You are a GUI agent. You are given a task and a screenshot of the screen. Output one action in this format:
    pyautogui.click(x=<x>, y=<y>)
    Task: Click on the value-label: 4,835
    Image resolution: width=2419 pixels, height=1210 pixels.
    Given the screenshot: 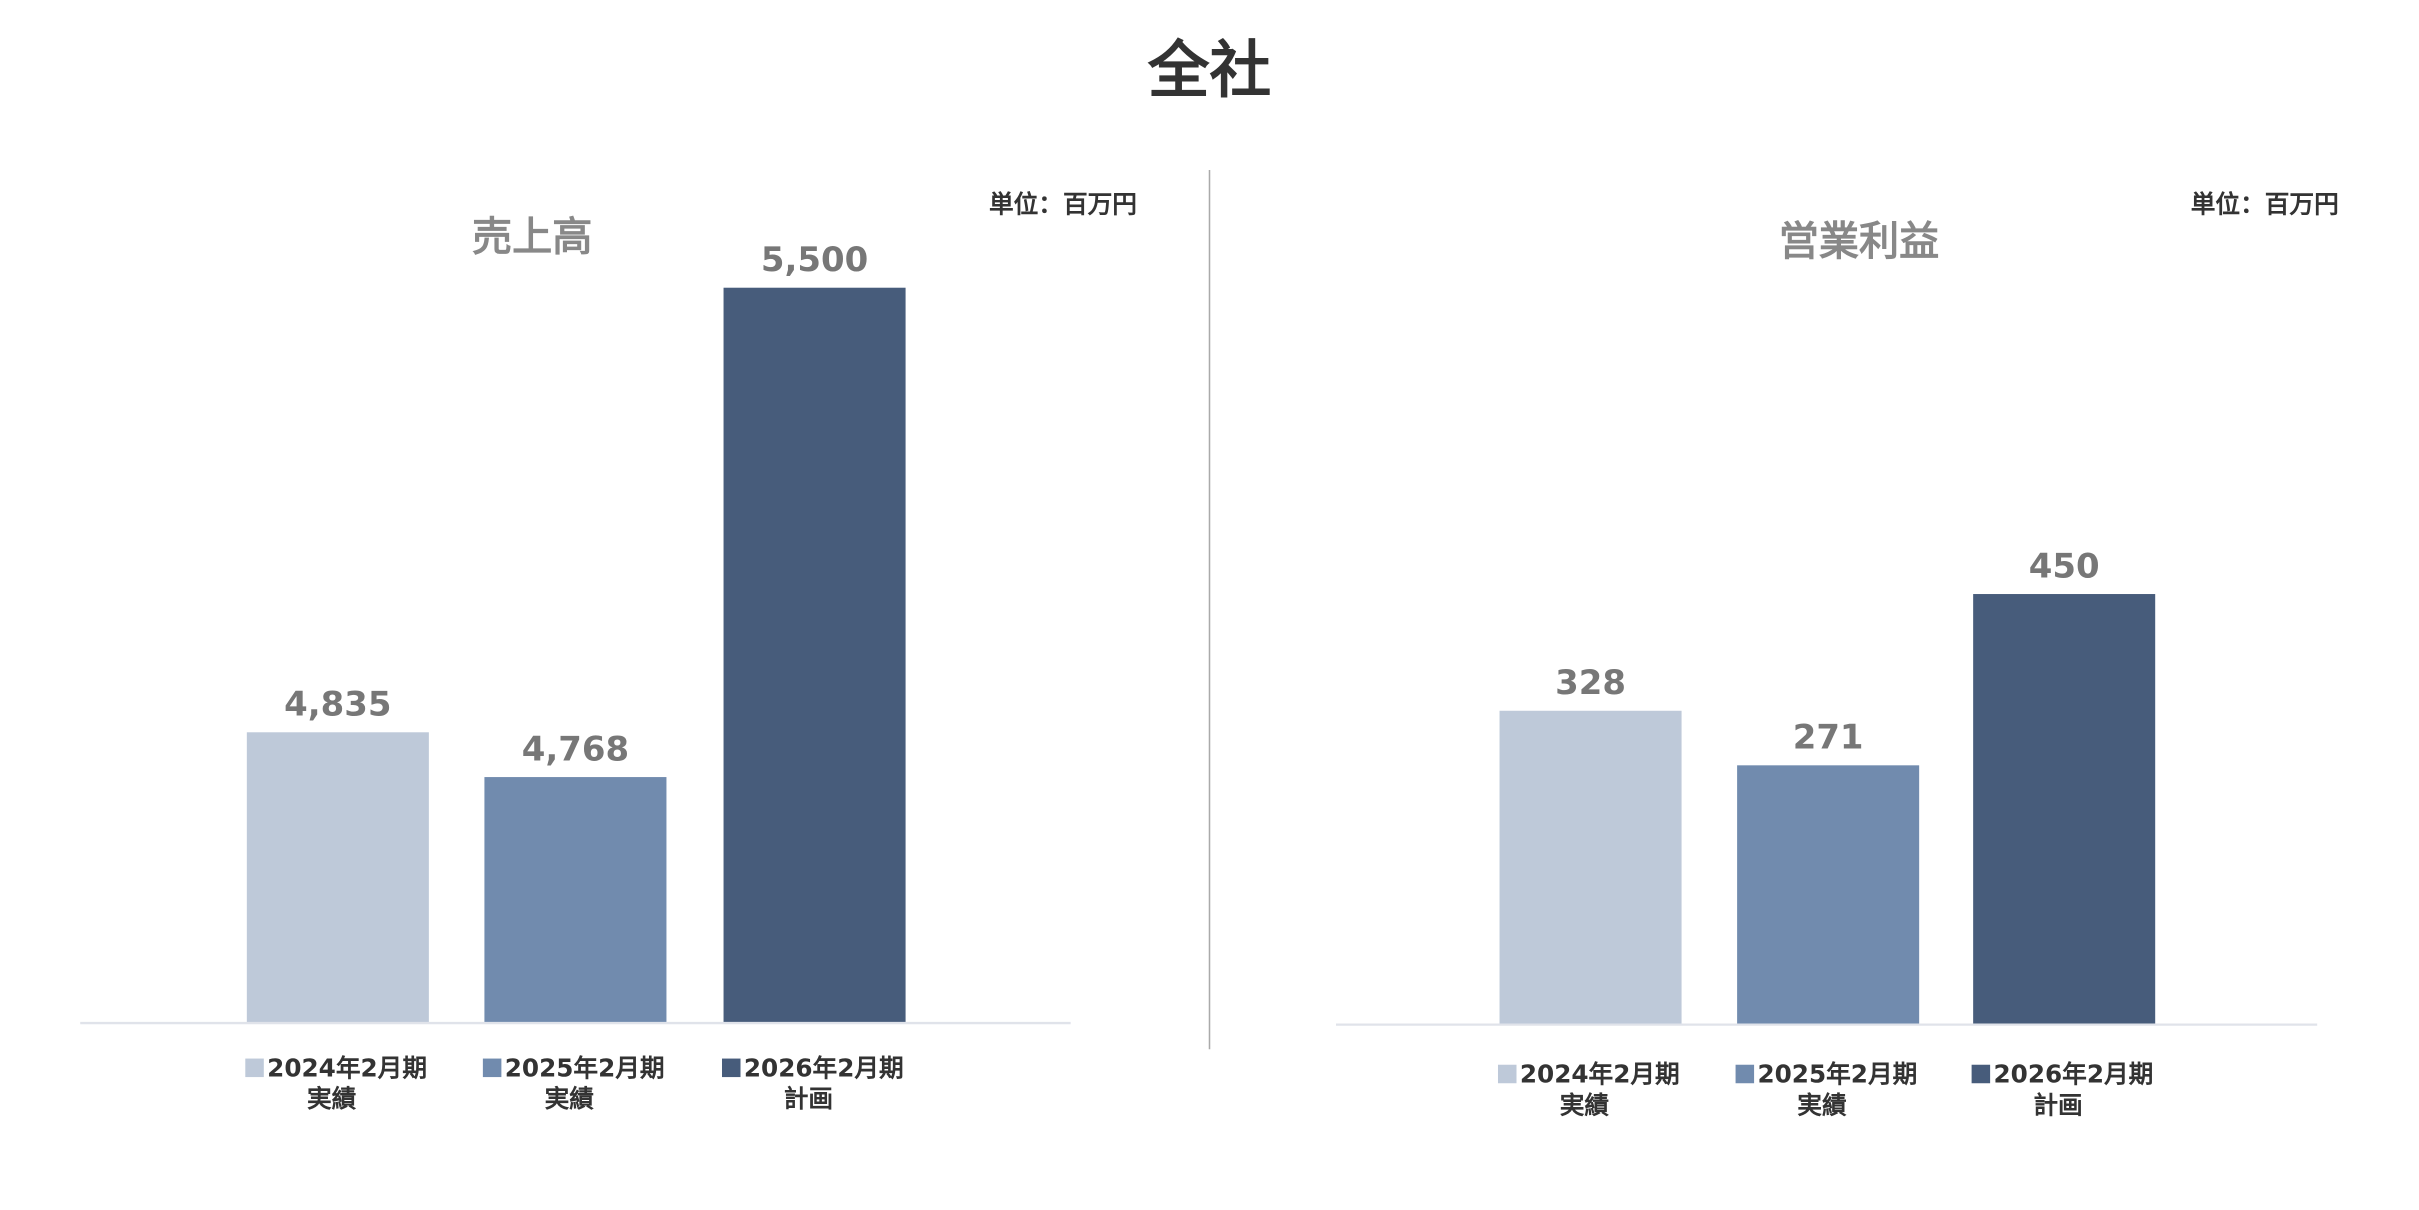 What is the action you would take?
    pyautogui.click(x=337, y=705)
    